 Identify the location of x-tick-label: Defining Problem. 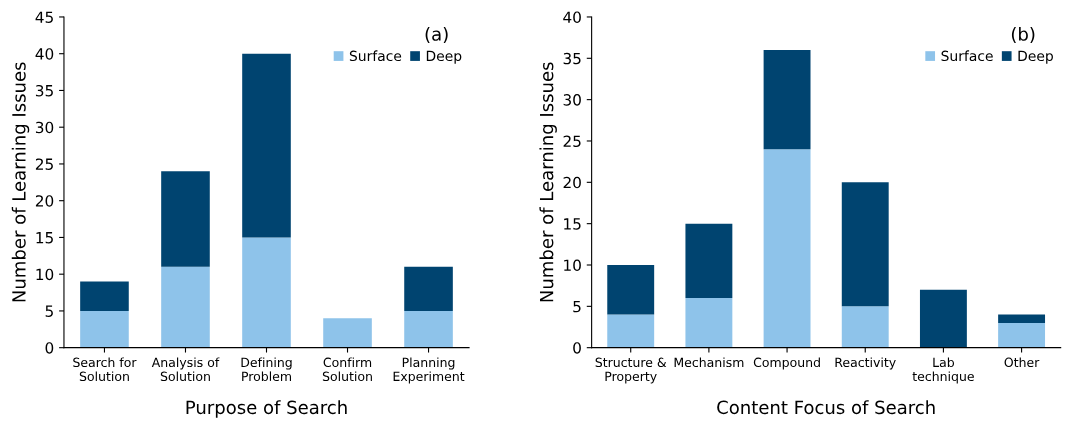
(266, 369).